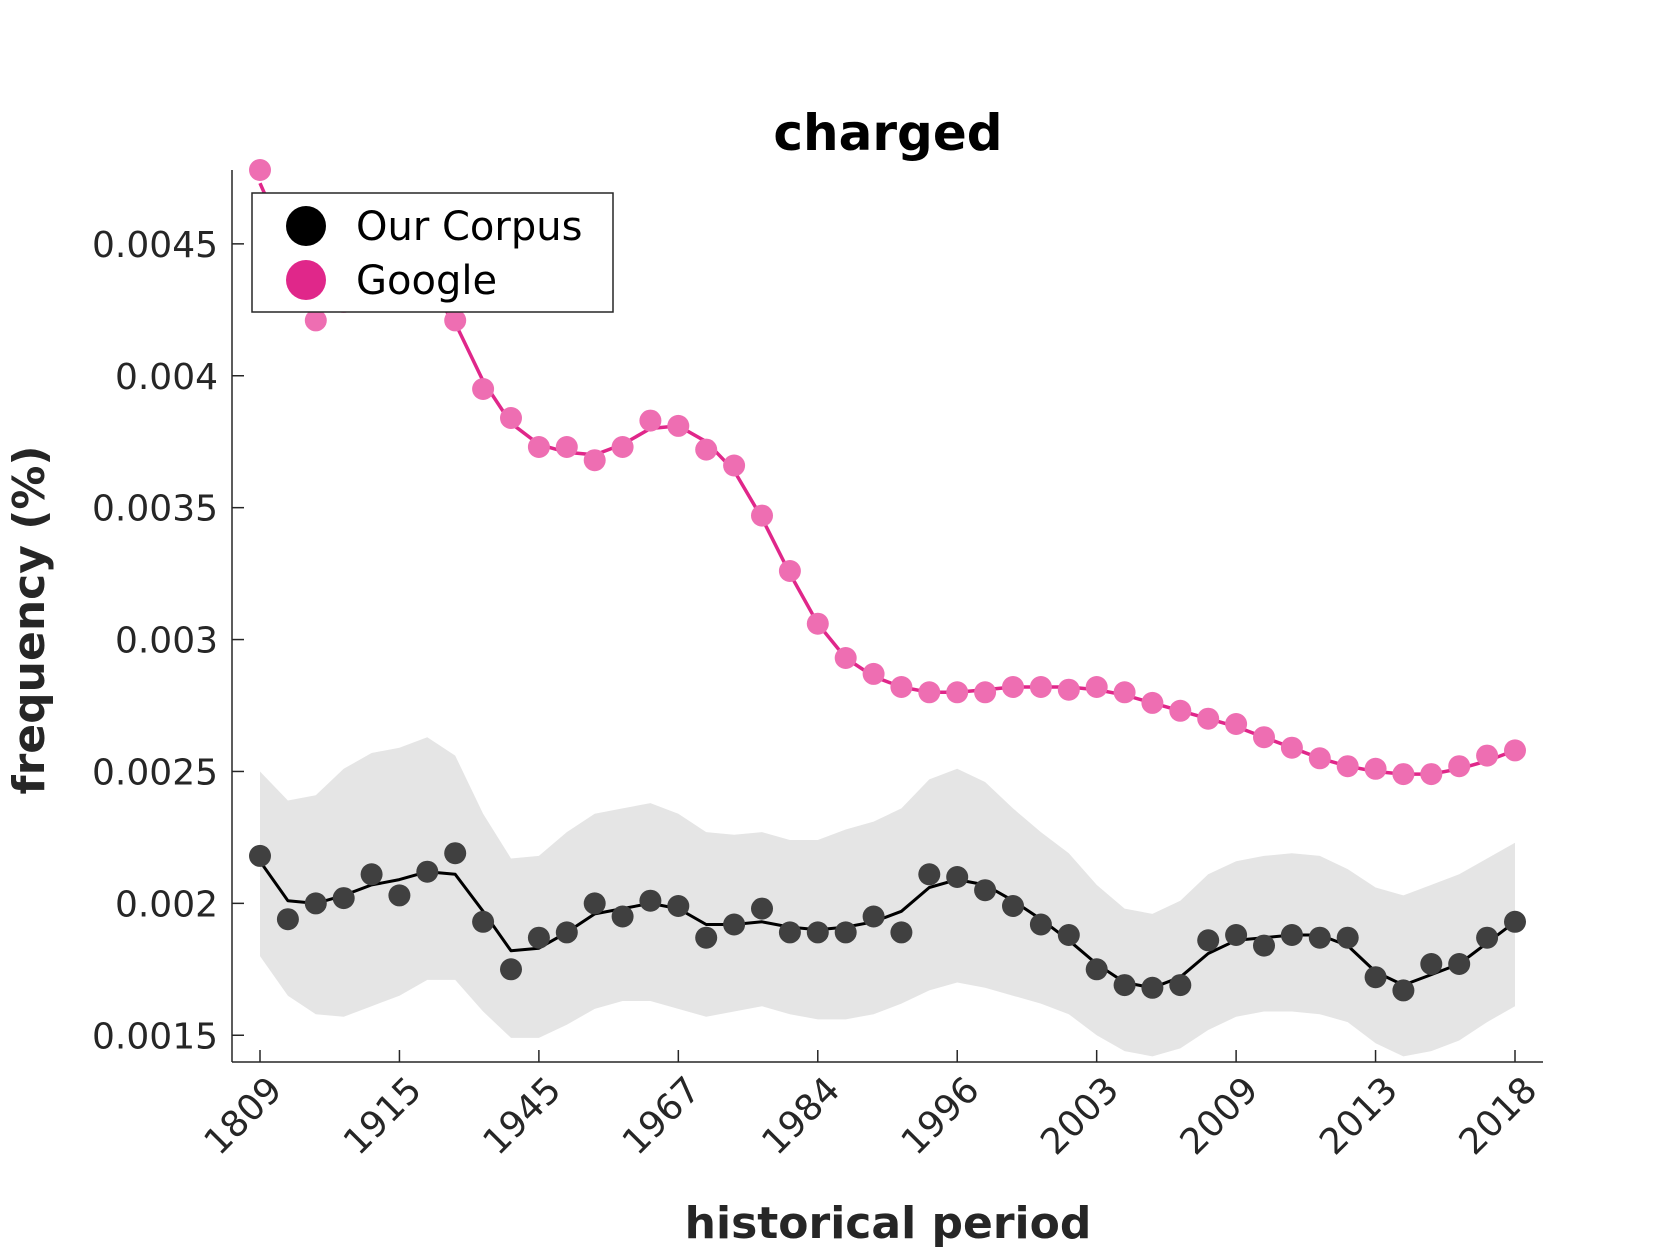  What do you see at coordinates (155, 509) in the screenshot?
I see `y-tick-label: 0.0035` at bounding box center [155, 509].